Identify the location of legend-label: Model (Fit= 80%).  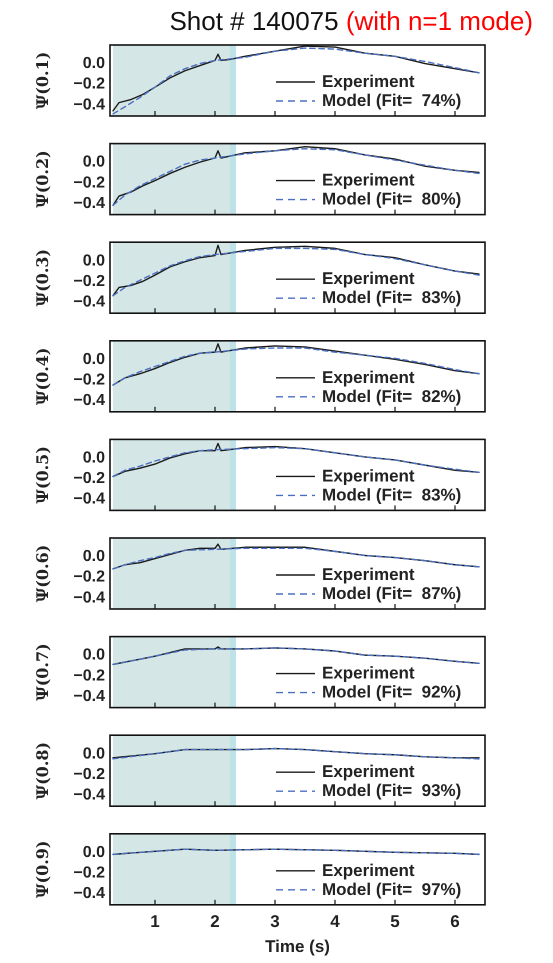
(392, 199).